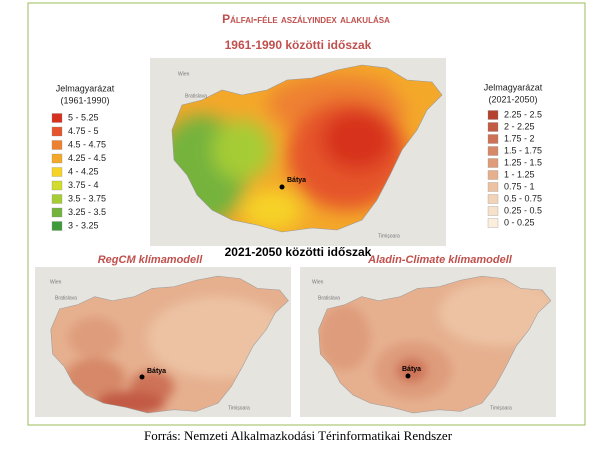 Image resolution: width=597 pixels, height=466 pixels. Describe the element at coordinates (83, 185) in the screenshot. I see `legend-label: 3.75 - 4` at that location.